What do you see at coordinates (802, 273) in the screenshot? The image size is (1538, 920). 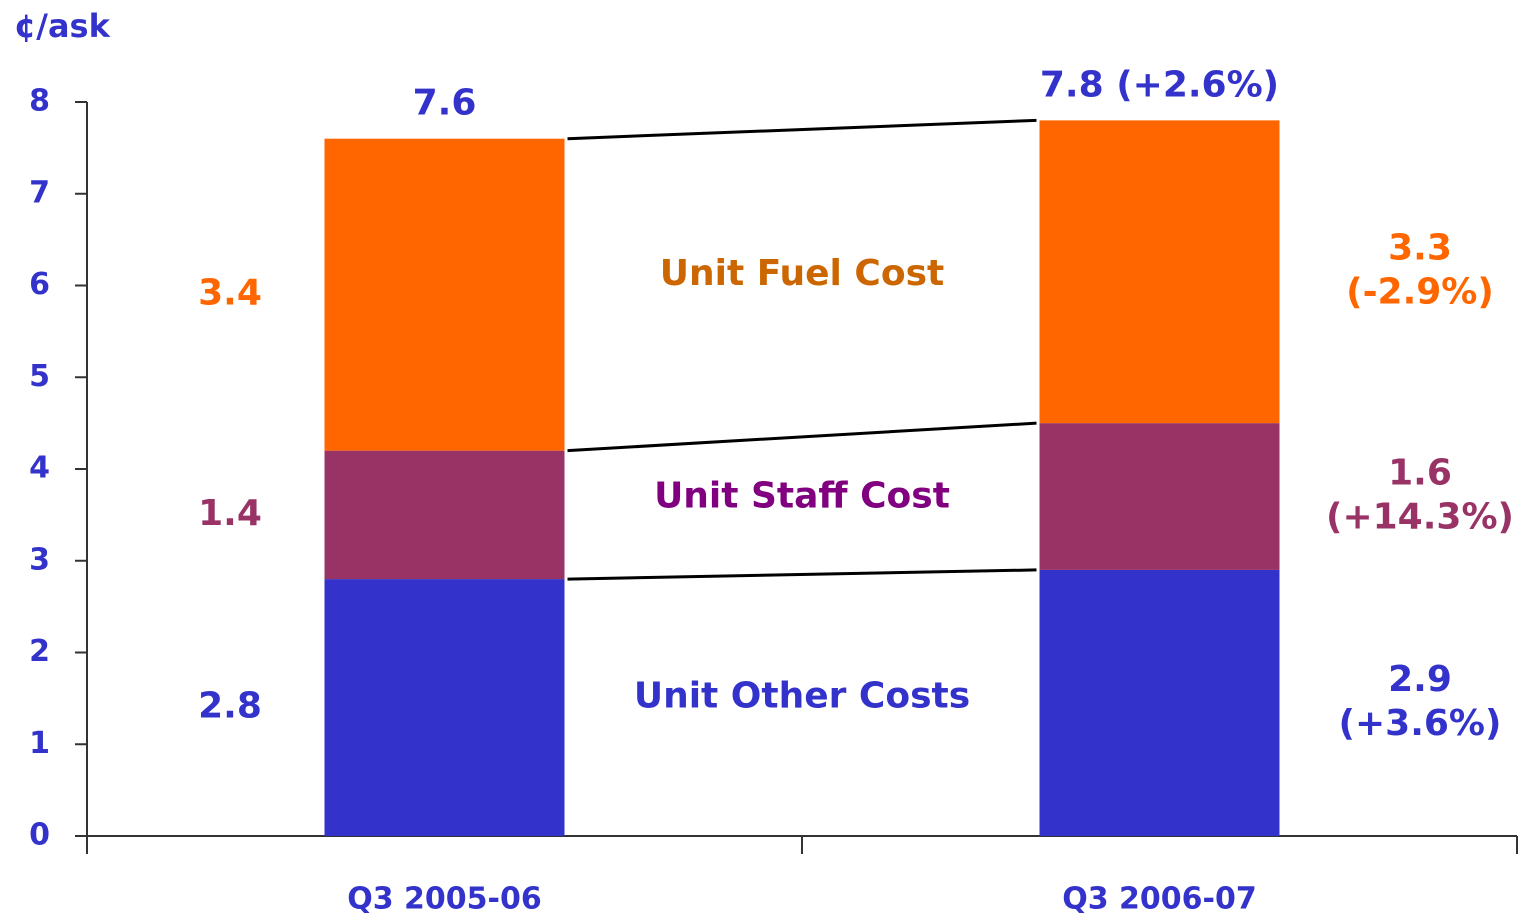 I see `series-label: Unit Fuel Cost` at bounding box center [802, 273].